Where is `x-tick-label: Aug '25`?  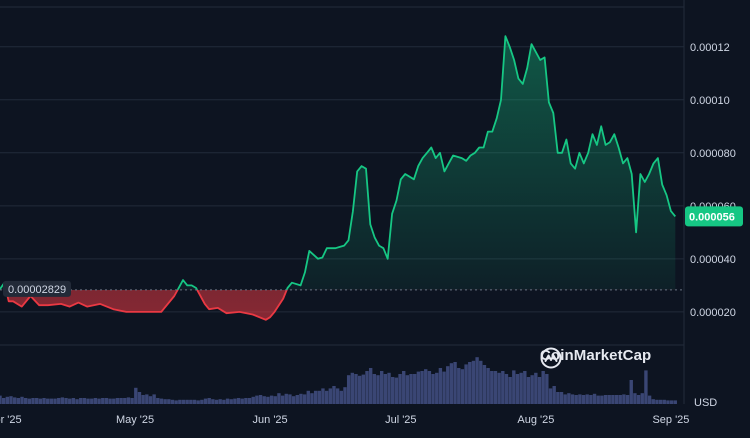
x-tick-label: Aug '25 is located at coordinates (535, 420).